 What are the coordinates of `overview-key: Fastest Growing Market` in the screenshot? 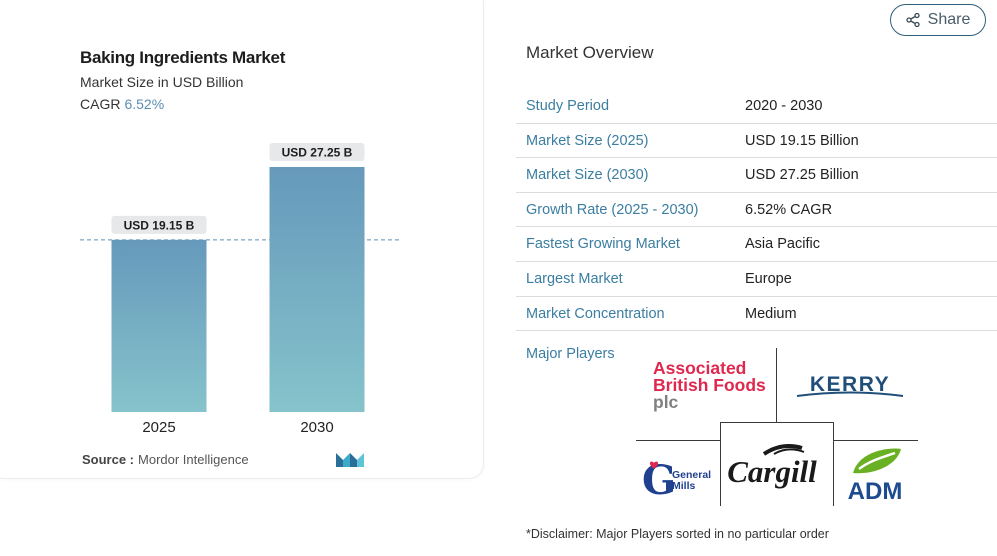 It's located at (603, 244).